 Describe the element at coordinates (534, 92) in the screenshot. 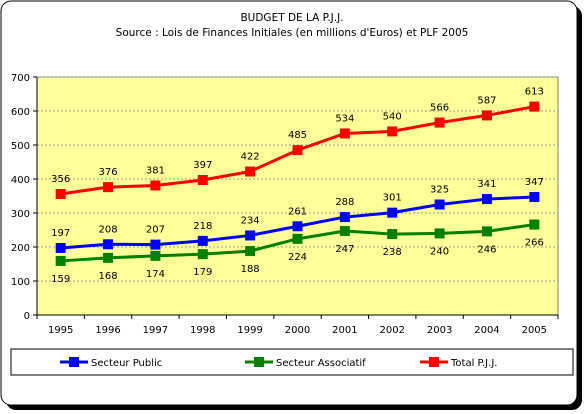

I see `data-label: 613` at that location.